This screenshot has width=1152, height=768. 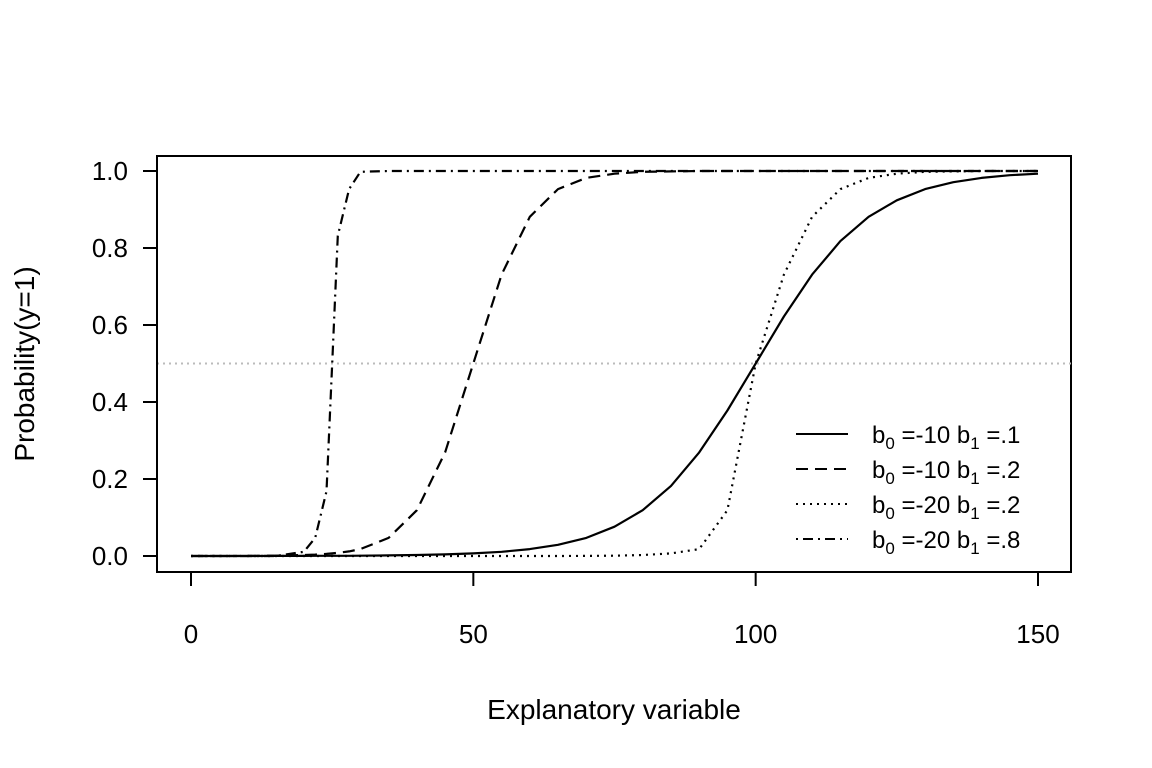 I want to click on x-tick-label: 100, so click(x=755, y=634).